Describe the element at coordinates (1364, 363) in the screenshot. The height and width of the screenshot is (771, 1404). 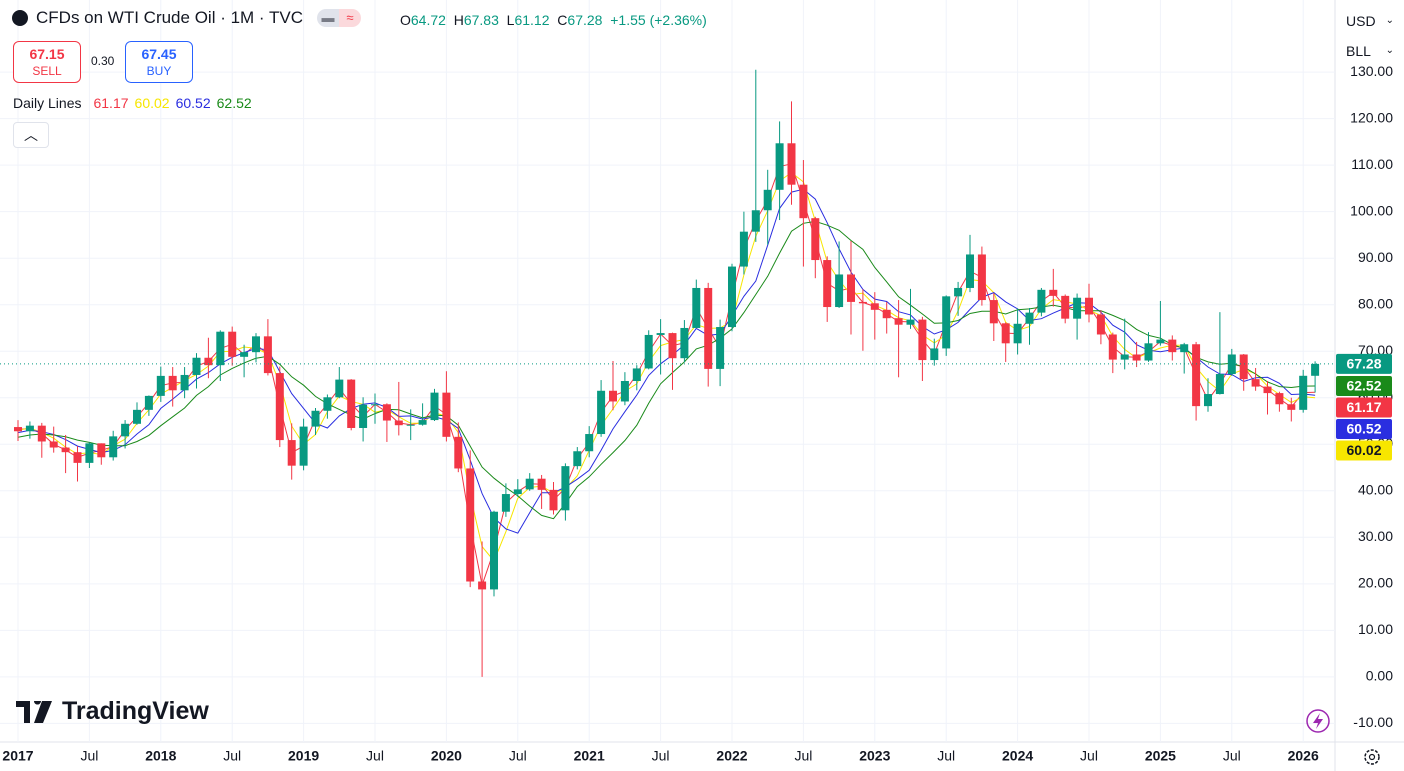
I see `price-tag` at that location.